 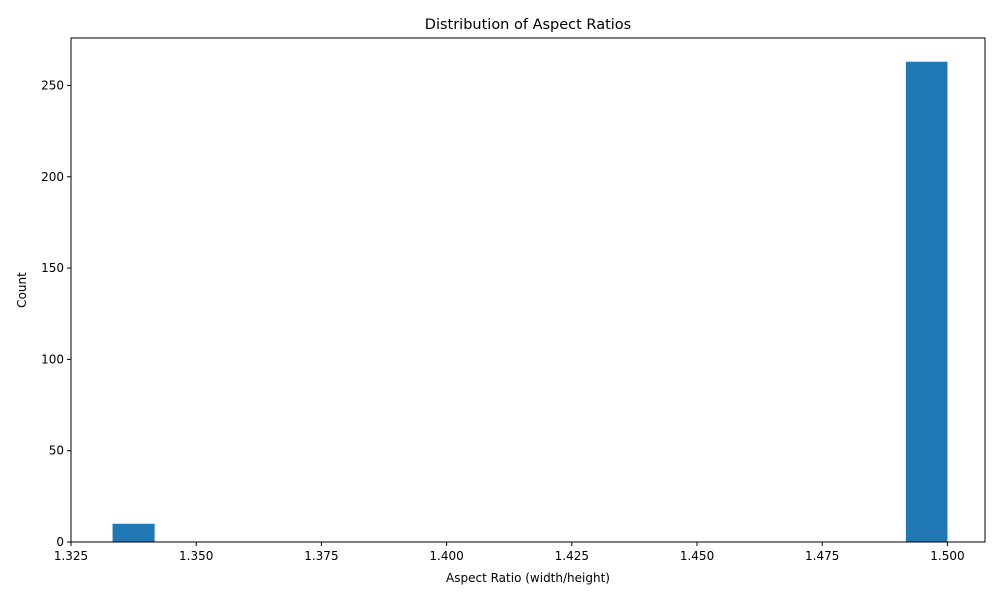 What do you see at coordinates (528, 578) in the screenshot?
I see `x-axis-label: Aspect Ratio (width/height)` at bounding box center [528, 578].